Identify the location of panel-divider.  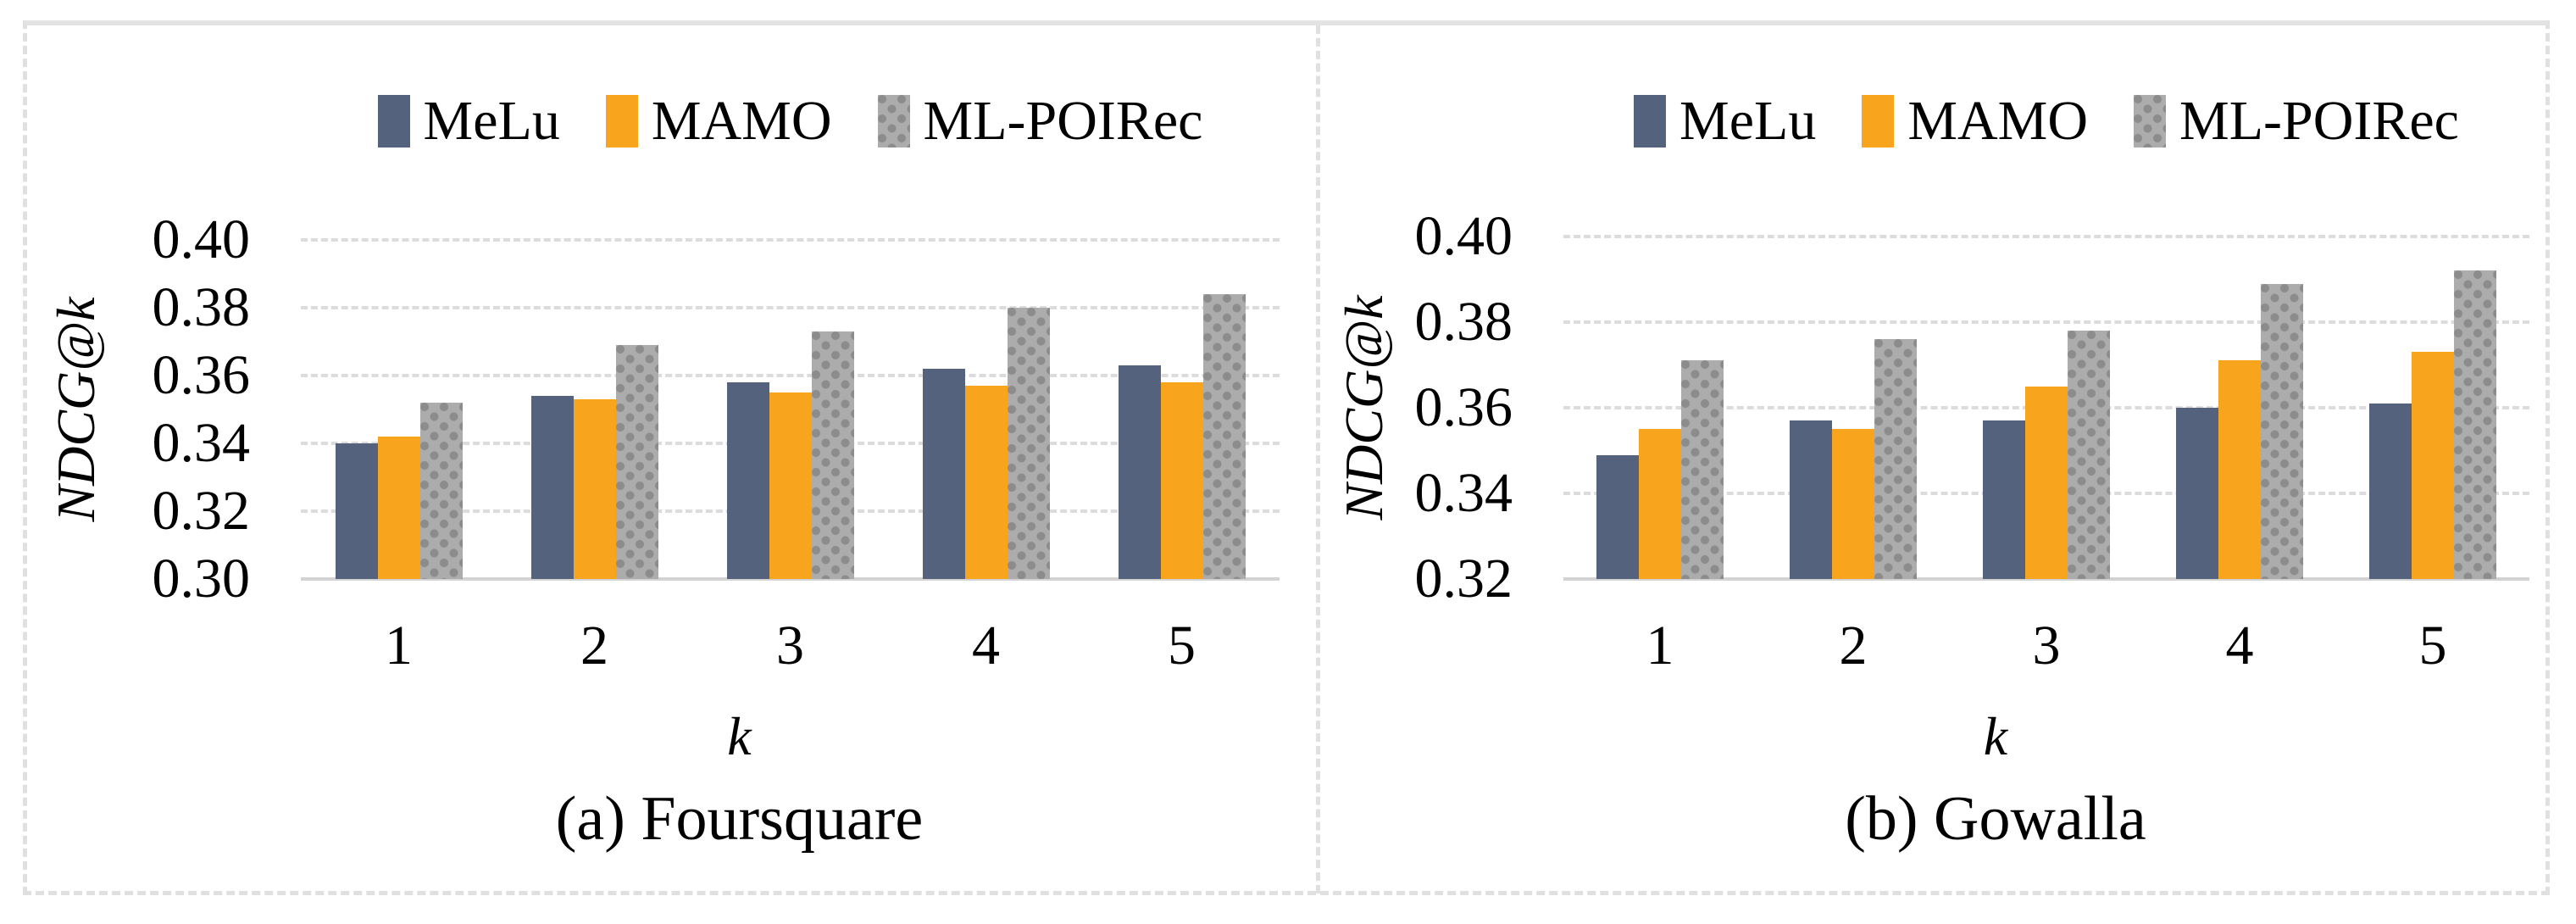
(1318, 459).